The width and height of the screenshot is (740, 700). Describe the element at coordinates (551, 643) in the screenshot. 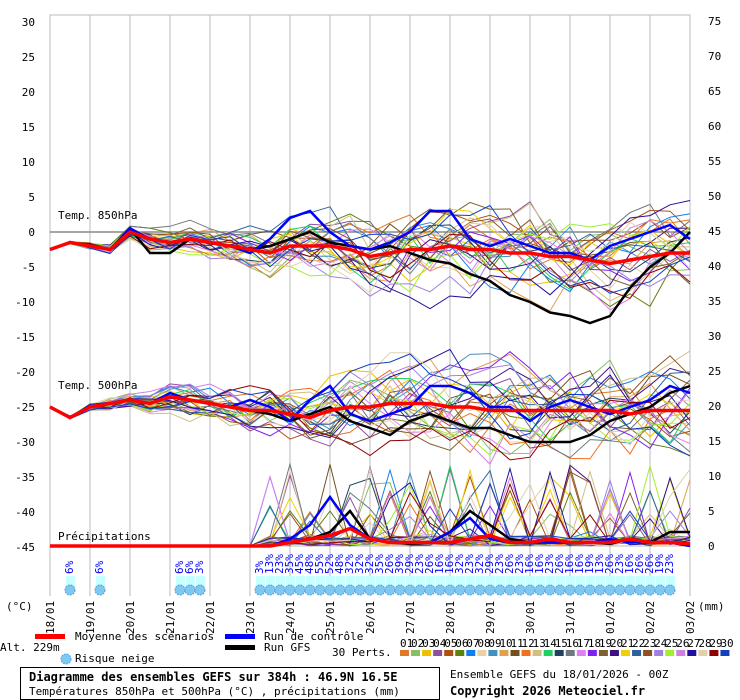

I see `pert-number: 14` at that location.